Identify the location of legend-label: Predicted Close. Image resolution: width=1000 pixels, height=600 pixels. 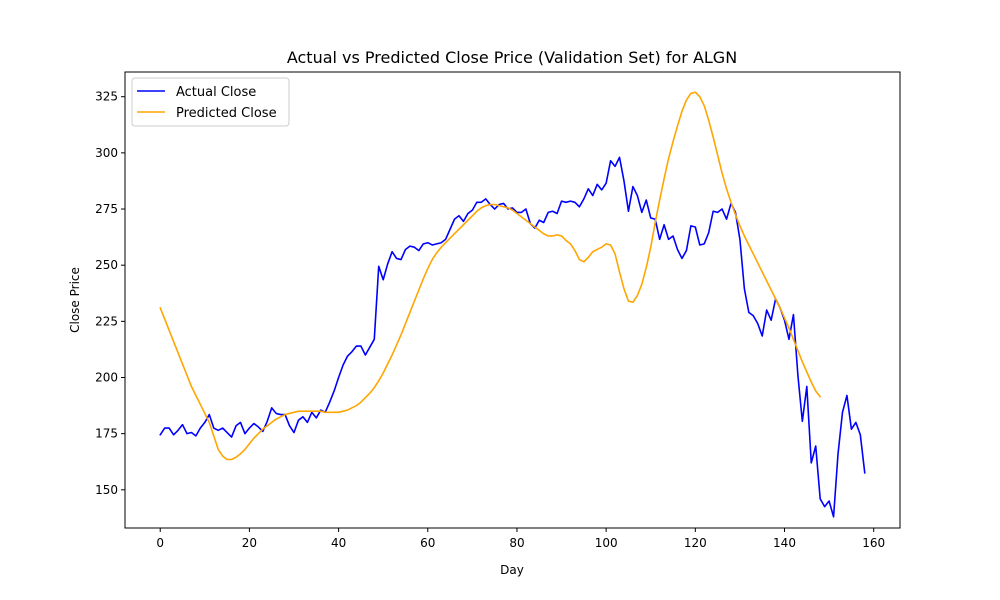
(226, 113).